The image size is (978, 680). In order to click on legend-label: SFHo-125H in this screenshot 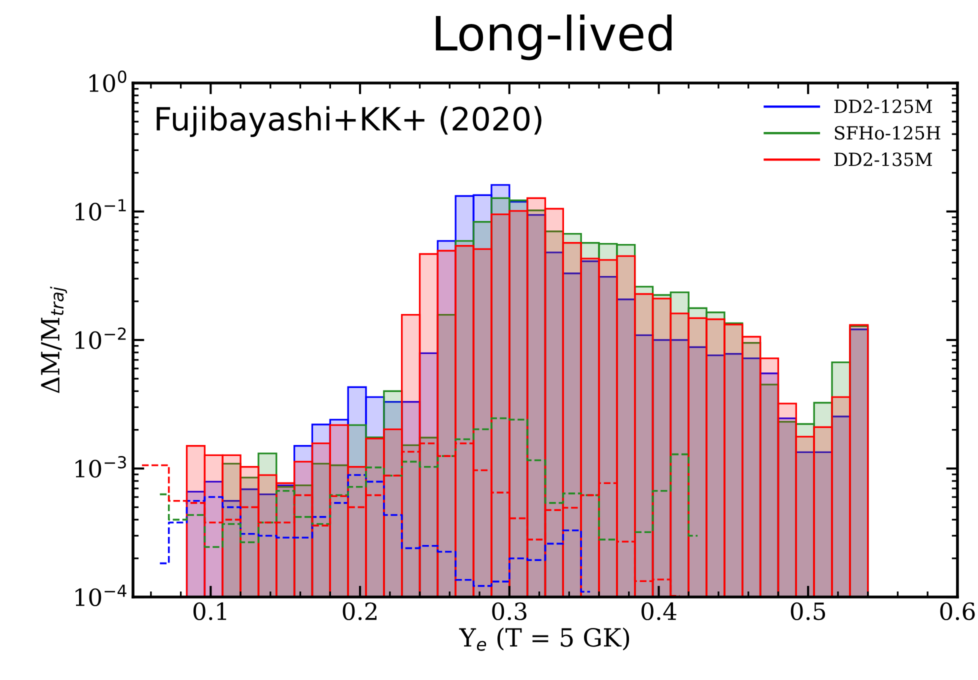, I will do `click(887, 133)`.